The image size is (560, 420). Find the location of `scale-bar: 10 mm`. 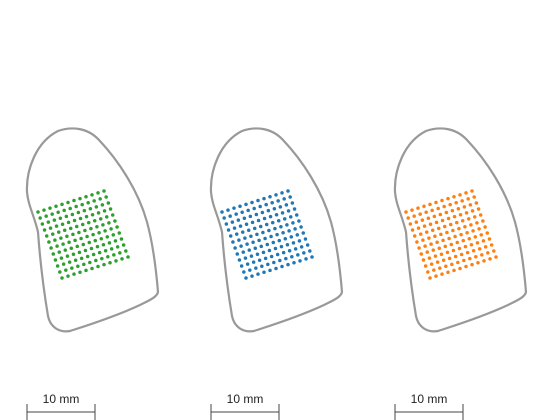

scale-bar: 10 mm is located at coordinates (61, 406).